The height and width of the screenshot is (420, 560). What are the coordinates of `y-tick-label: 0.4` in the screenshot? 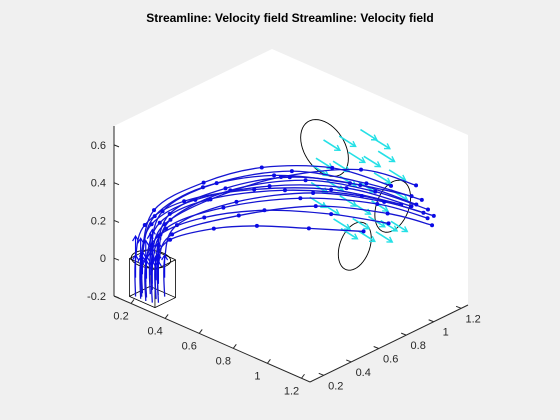 It's located at (363, 373).